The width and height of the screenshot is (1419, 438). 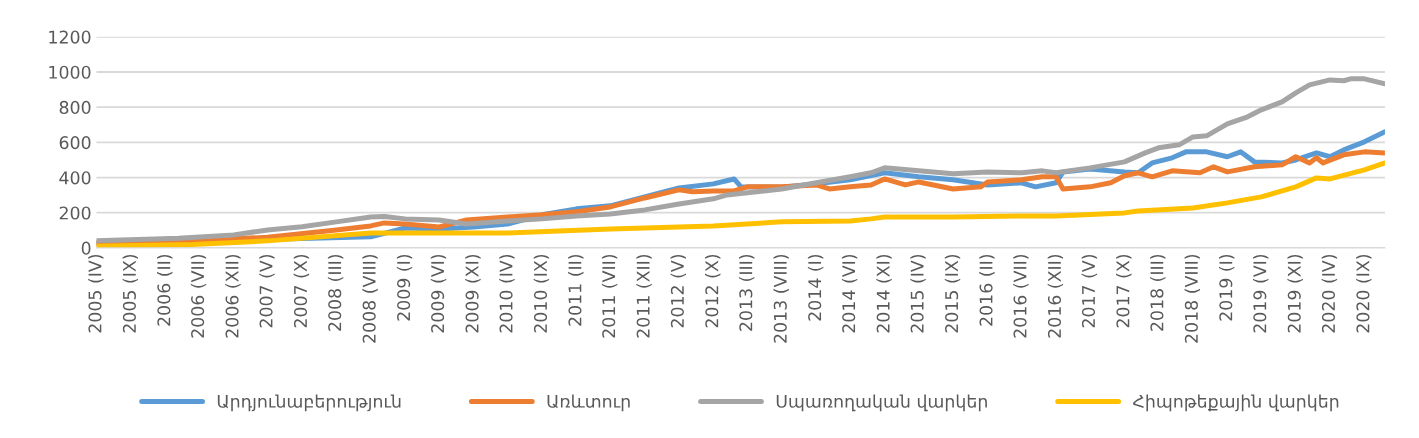 What do you see at coordinates (75, 143) in the screenshot?
I see `y-tick-label: 600` at bounding box center [75, 143].